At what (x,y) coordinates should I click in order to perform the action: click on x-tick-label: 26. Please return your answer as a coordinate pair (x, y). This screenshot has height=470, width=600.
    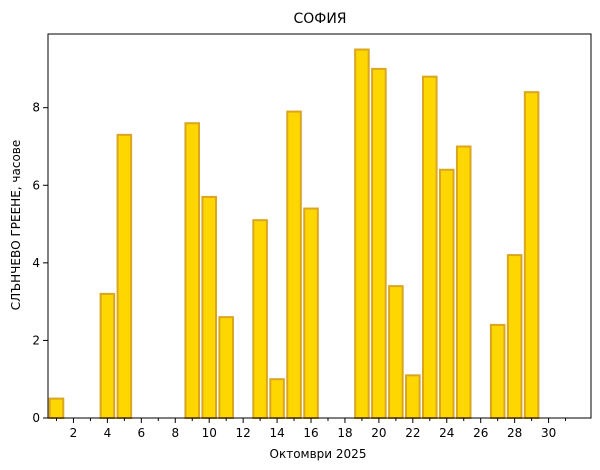
    Looking at the image, I should click on (480, 433).